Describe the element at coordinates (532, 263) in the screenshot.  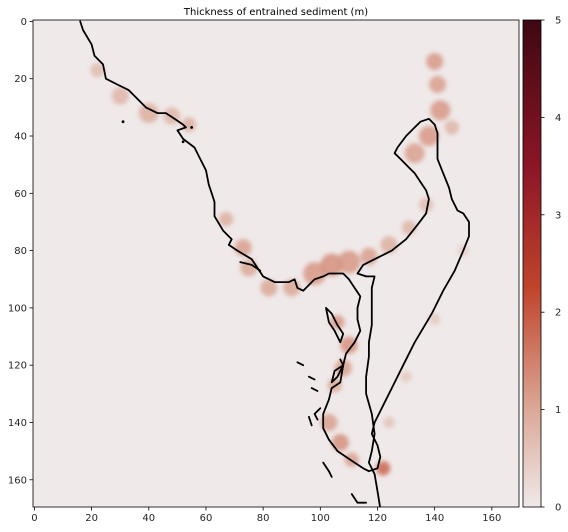
I see `colorbar-gradient` at that location.